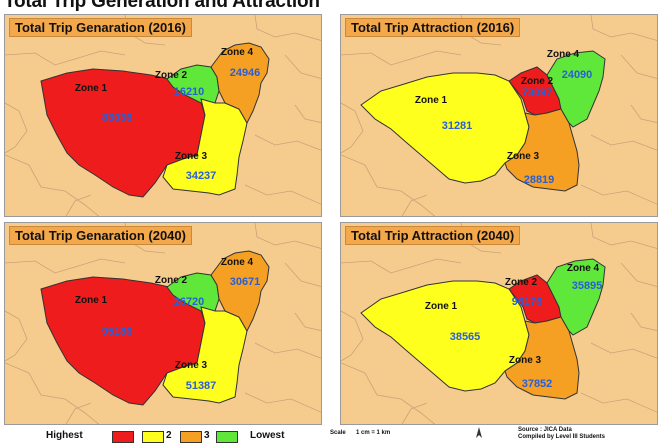 The width and height of the screenshot is (660, 443). I want to click on source-text: Source : JICA Data, so click(545, 430).